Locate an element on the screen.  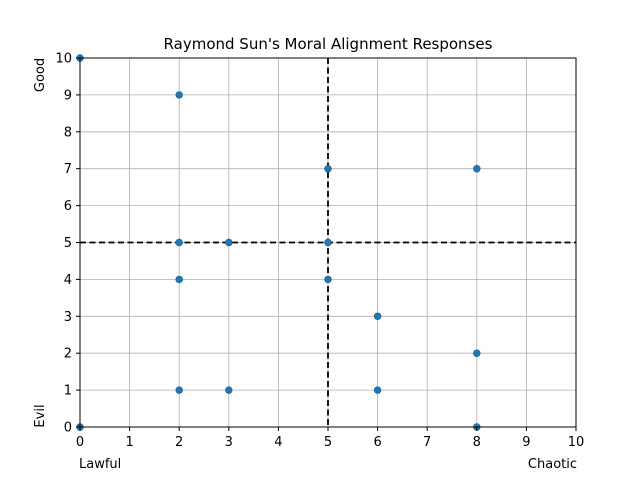
x-tick-label-0: 0 is located at coordinates (80, 442).